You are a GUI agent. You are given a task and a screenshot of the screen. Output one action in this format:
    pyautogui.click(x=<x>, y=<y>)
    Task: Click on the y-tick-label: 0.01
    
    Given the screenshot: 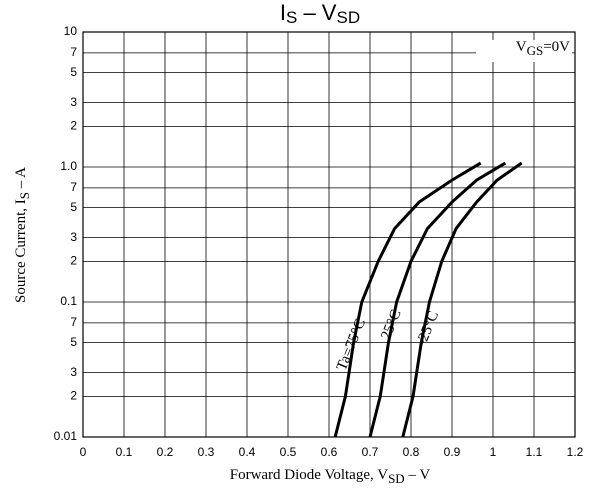 What is the action you would take?
    pyautogui.click(x=66, y=436)
    